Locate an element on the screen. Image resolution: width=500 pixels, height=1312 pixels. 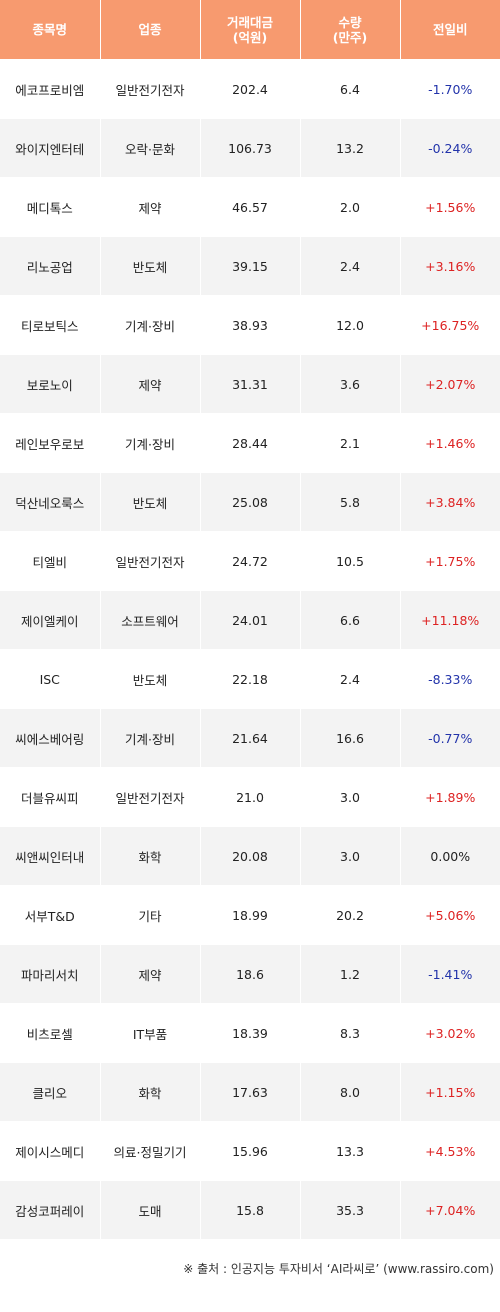
col-header-amount: 거래대금 (억원) is located at coordinates (250, 30).